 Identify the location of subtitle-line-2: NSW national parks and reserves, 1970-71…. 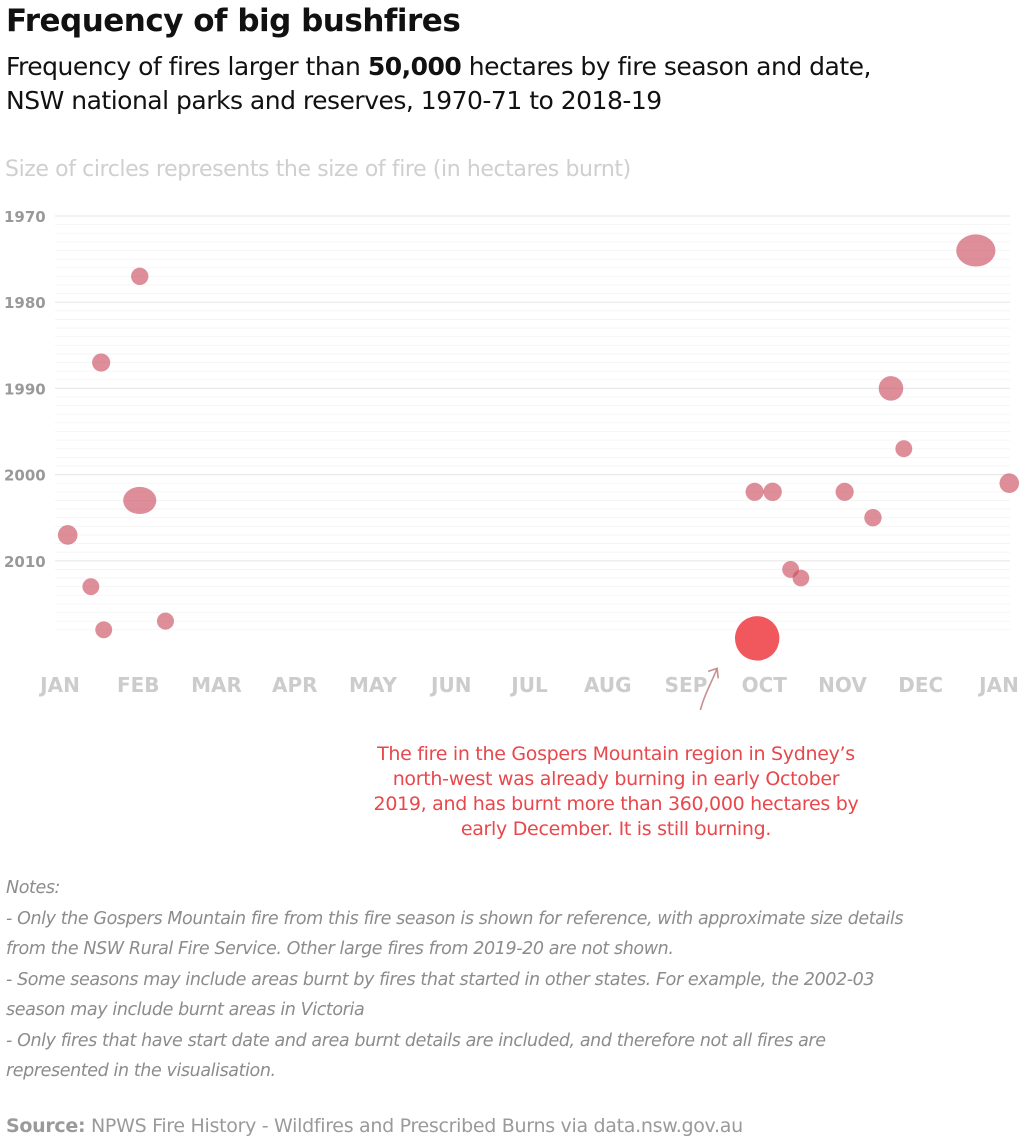
(334, 100).